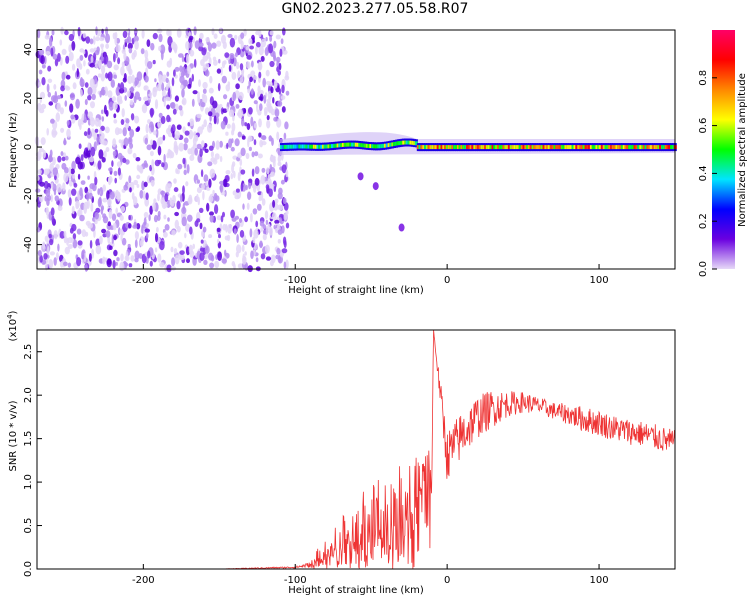  What do you see at coordinates (28, 395) in the screenshot?
I see `snr-y-tick-label: 2.0` at bounding box center [28, 395].